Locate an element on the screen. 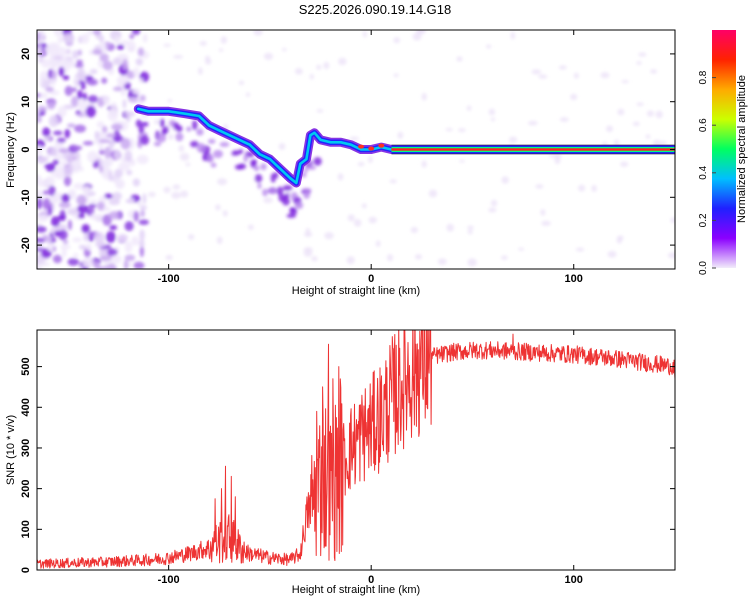 The image size is (750, 600). y-tick-label: 20 is located at coordinates (26, 54).